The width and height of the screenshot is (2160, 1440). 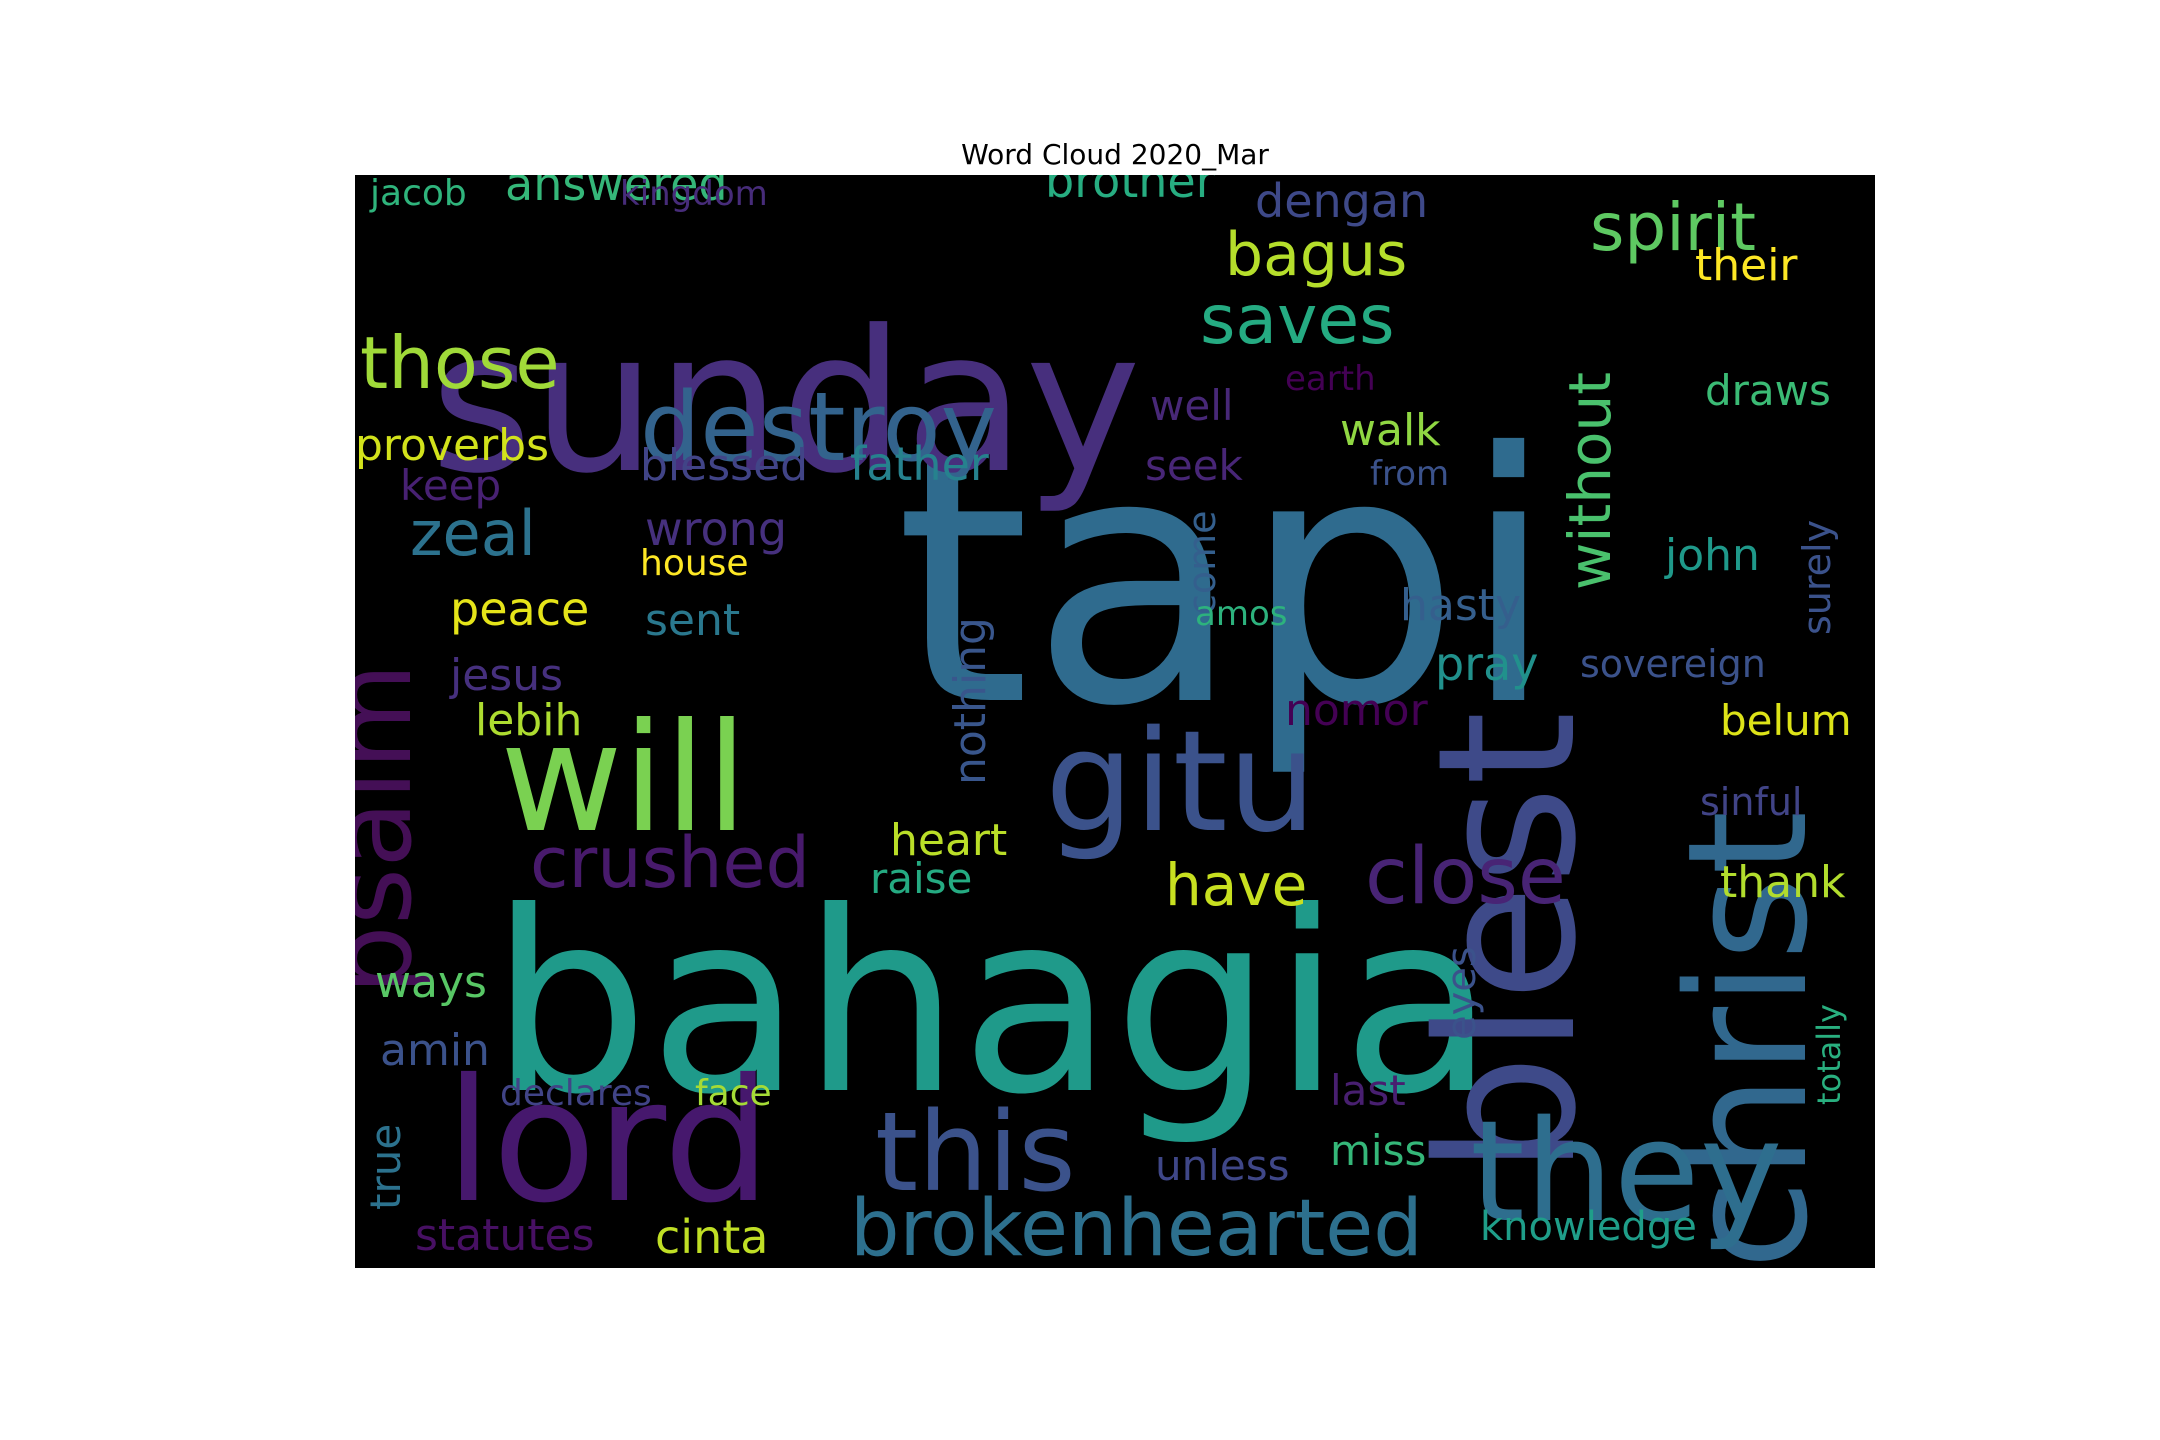 What do you see at coordinates (1368, 1090) in the screenshot?
I see `word-last: last` at bounding box center [1368, 1090].